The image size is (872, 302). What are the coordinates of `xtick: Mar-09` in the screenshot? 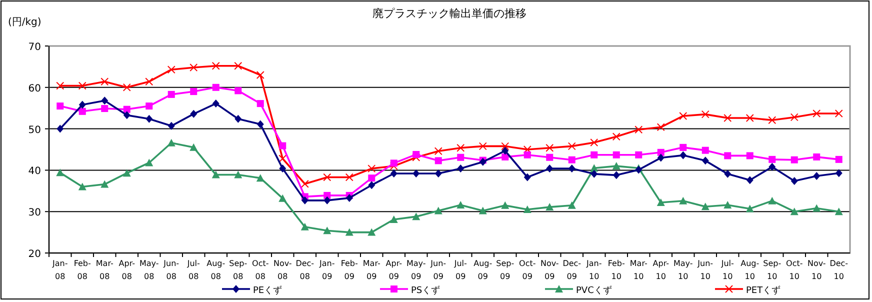 It's located at (371, 270).